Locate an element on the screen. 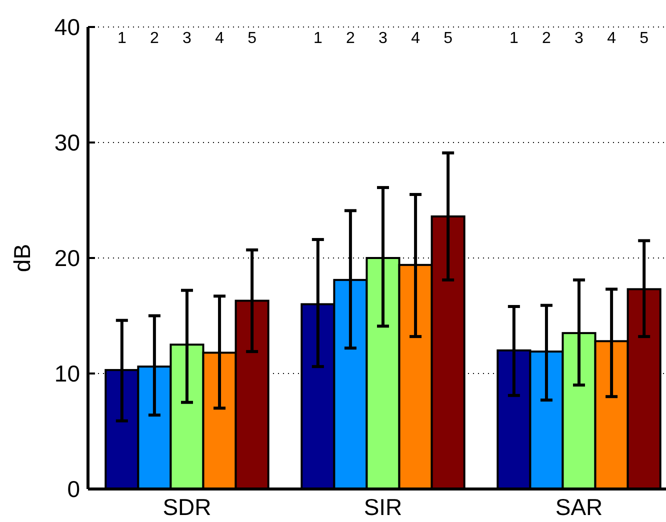 The image size is (666, 522). y-axis-title: dB is located at coordinates (22, 258).